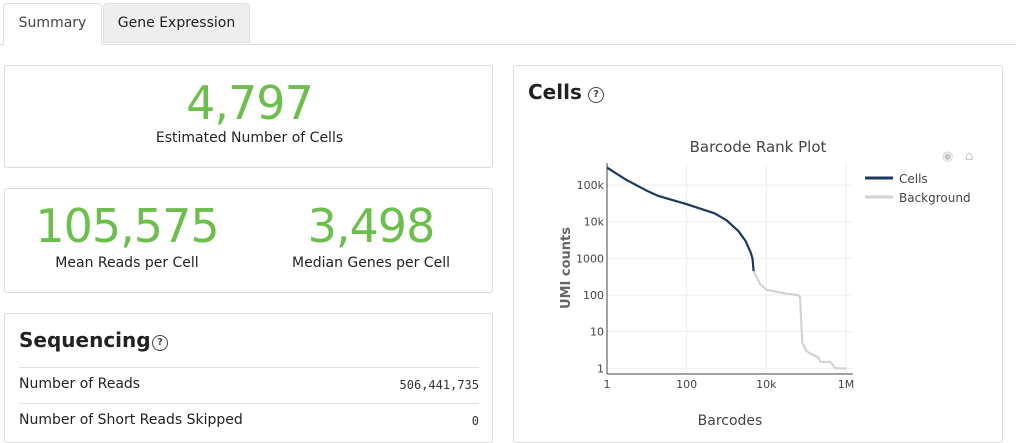  I want to click on sequencing-title: Sequencing, so click(85, 340).